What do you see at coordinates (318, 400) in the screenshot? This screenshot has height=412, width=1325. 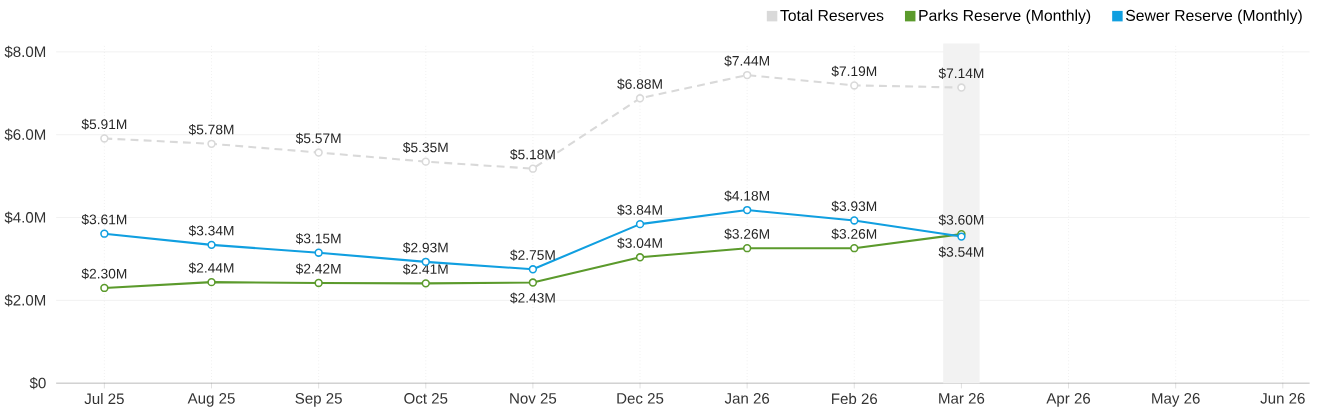 I see `x-tick-label: Sep 25` at bounding box center [318, 400].